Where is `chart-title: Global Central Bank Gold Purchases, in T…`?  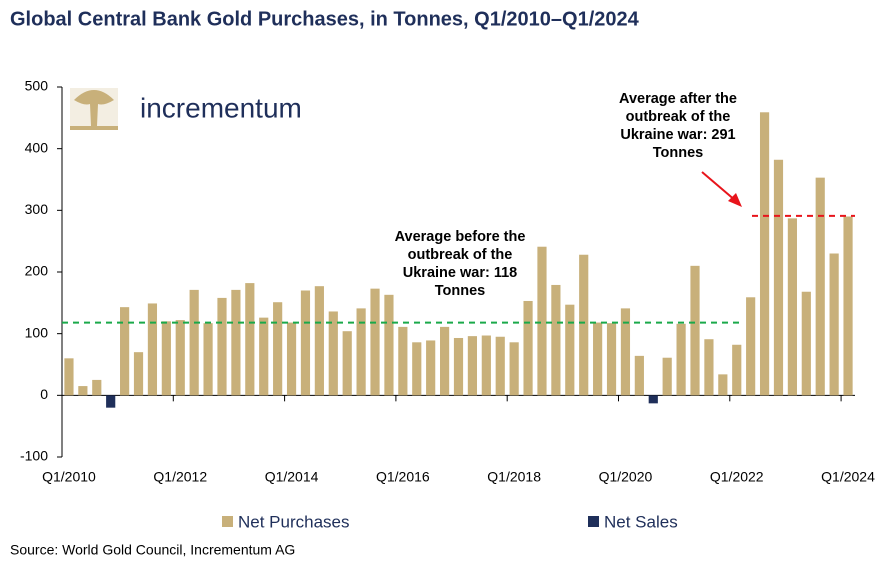 chart-title: Global Central Bank Gold Purchases, in T… is located at coordinates (325, 19).